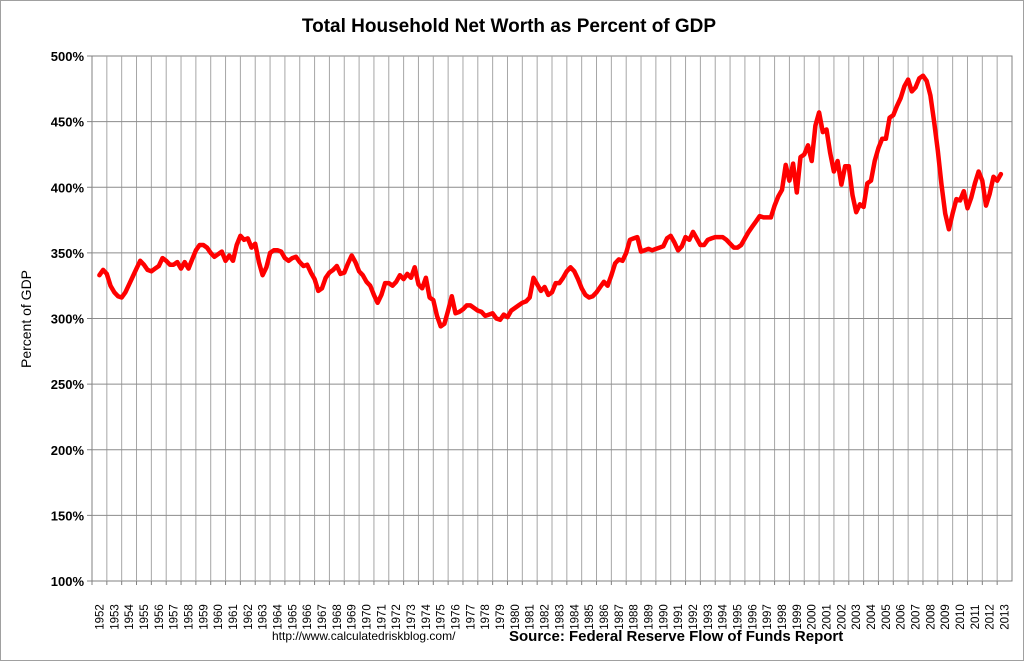 The width and height of the screenshot is (1024, 661). Describe the element at coordinates (234, 617) in the screenshot. I see `x-tick-label: 1961` at that location.